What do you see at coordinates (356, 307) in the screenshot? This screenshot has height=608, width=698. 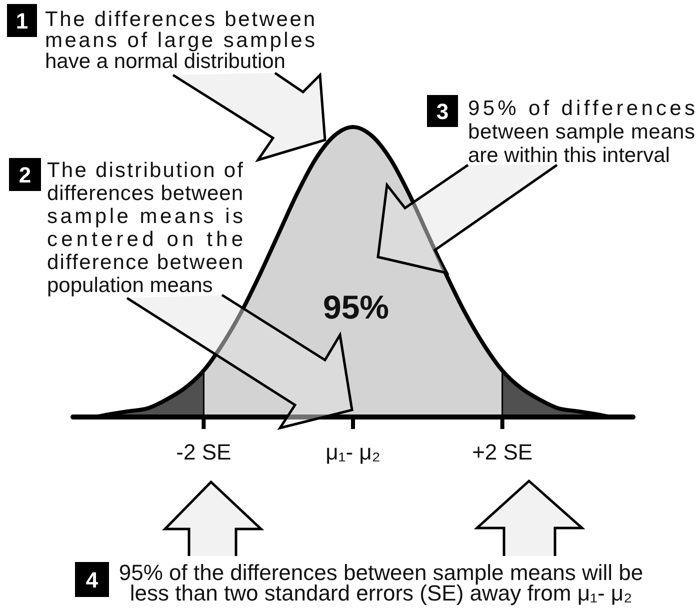 I see `annotation: 95%` at bounding box center [356, 307].